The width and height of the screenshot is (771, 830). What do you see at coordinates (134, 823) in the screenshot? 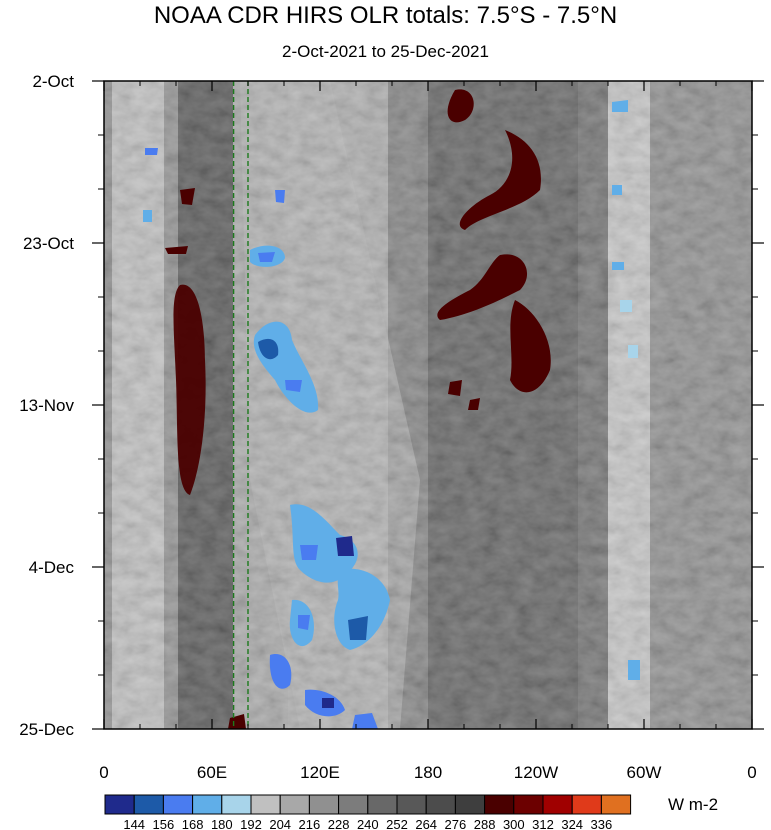
I see `colorbar-label: 144` at bounding box center [134, 823].